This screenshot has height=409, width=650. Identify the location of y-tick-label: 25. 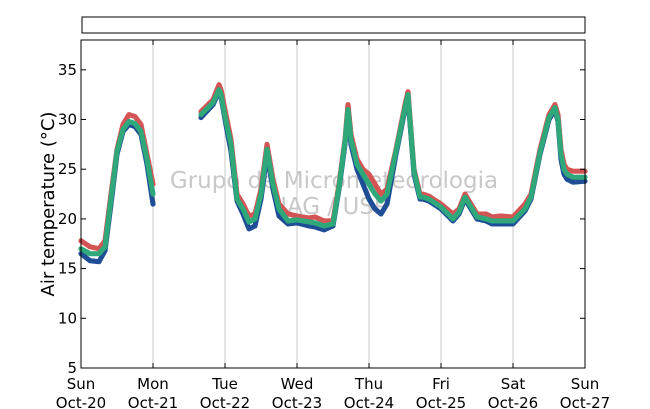
(67, 169).